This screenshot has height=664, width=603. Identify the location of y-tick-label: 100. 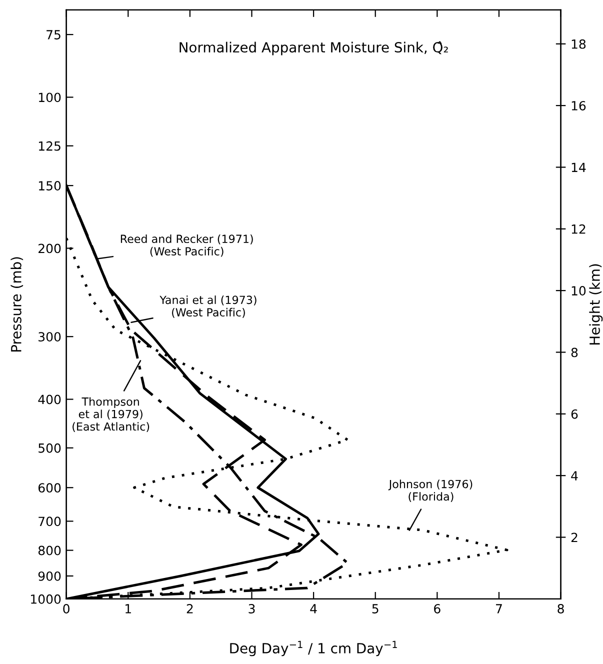
(49, 97).